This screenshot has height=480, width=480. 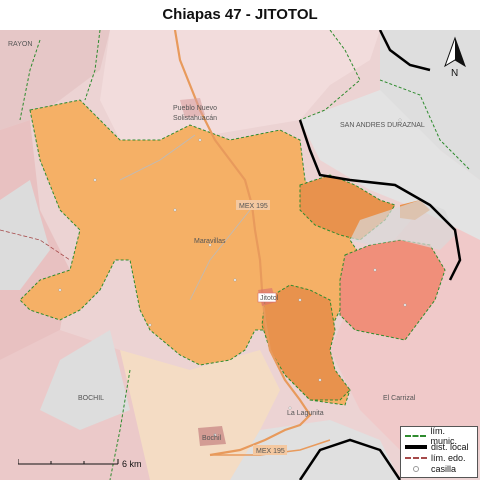 What do you see at coordinates (240, 85) in the screenshot?
I see `region-top-center` at bounding box center [240, 85].